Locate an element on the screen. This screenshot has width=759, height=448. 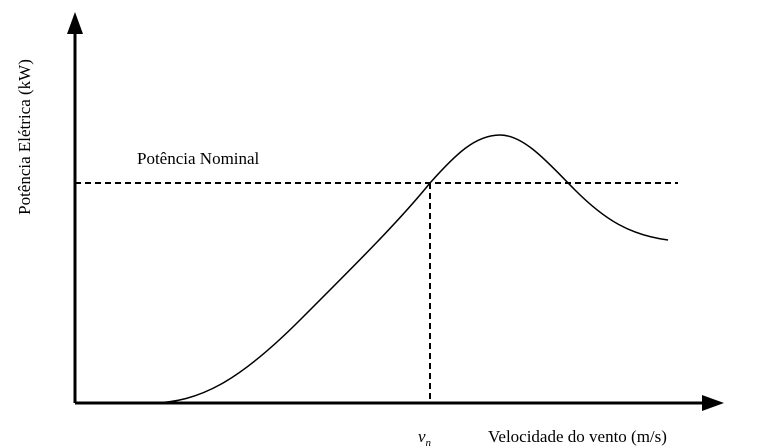
rated-speed-symbol: v is located at coordinates (422, 436).